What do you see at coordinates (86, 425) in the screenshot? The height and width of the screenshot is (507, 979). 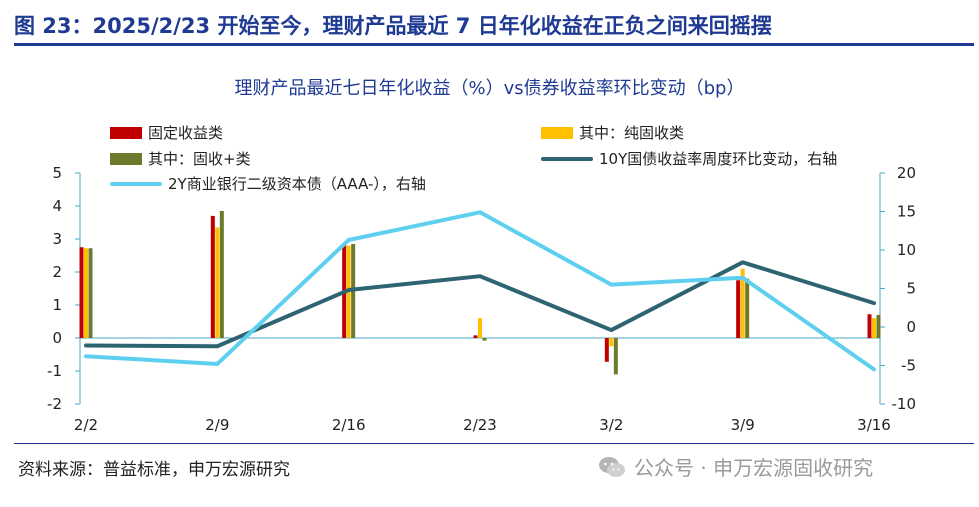 I see `x-tick-label: 2/2` at bounding box center [86, 425].